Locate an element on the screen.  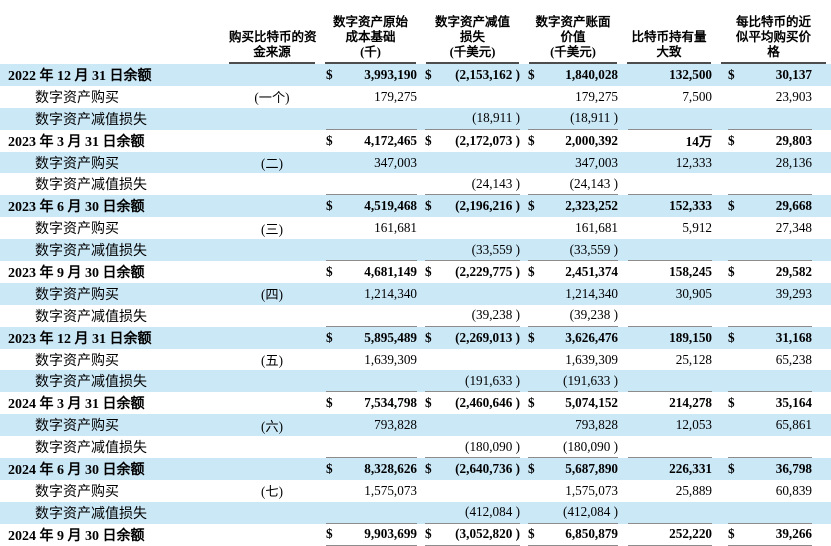
carrying-value-cell: (180,090 ) is located at coordinates (573, 447).